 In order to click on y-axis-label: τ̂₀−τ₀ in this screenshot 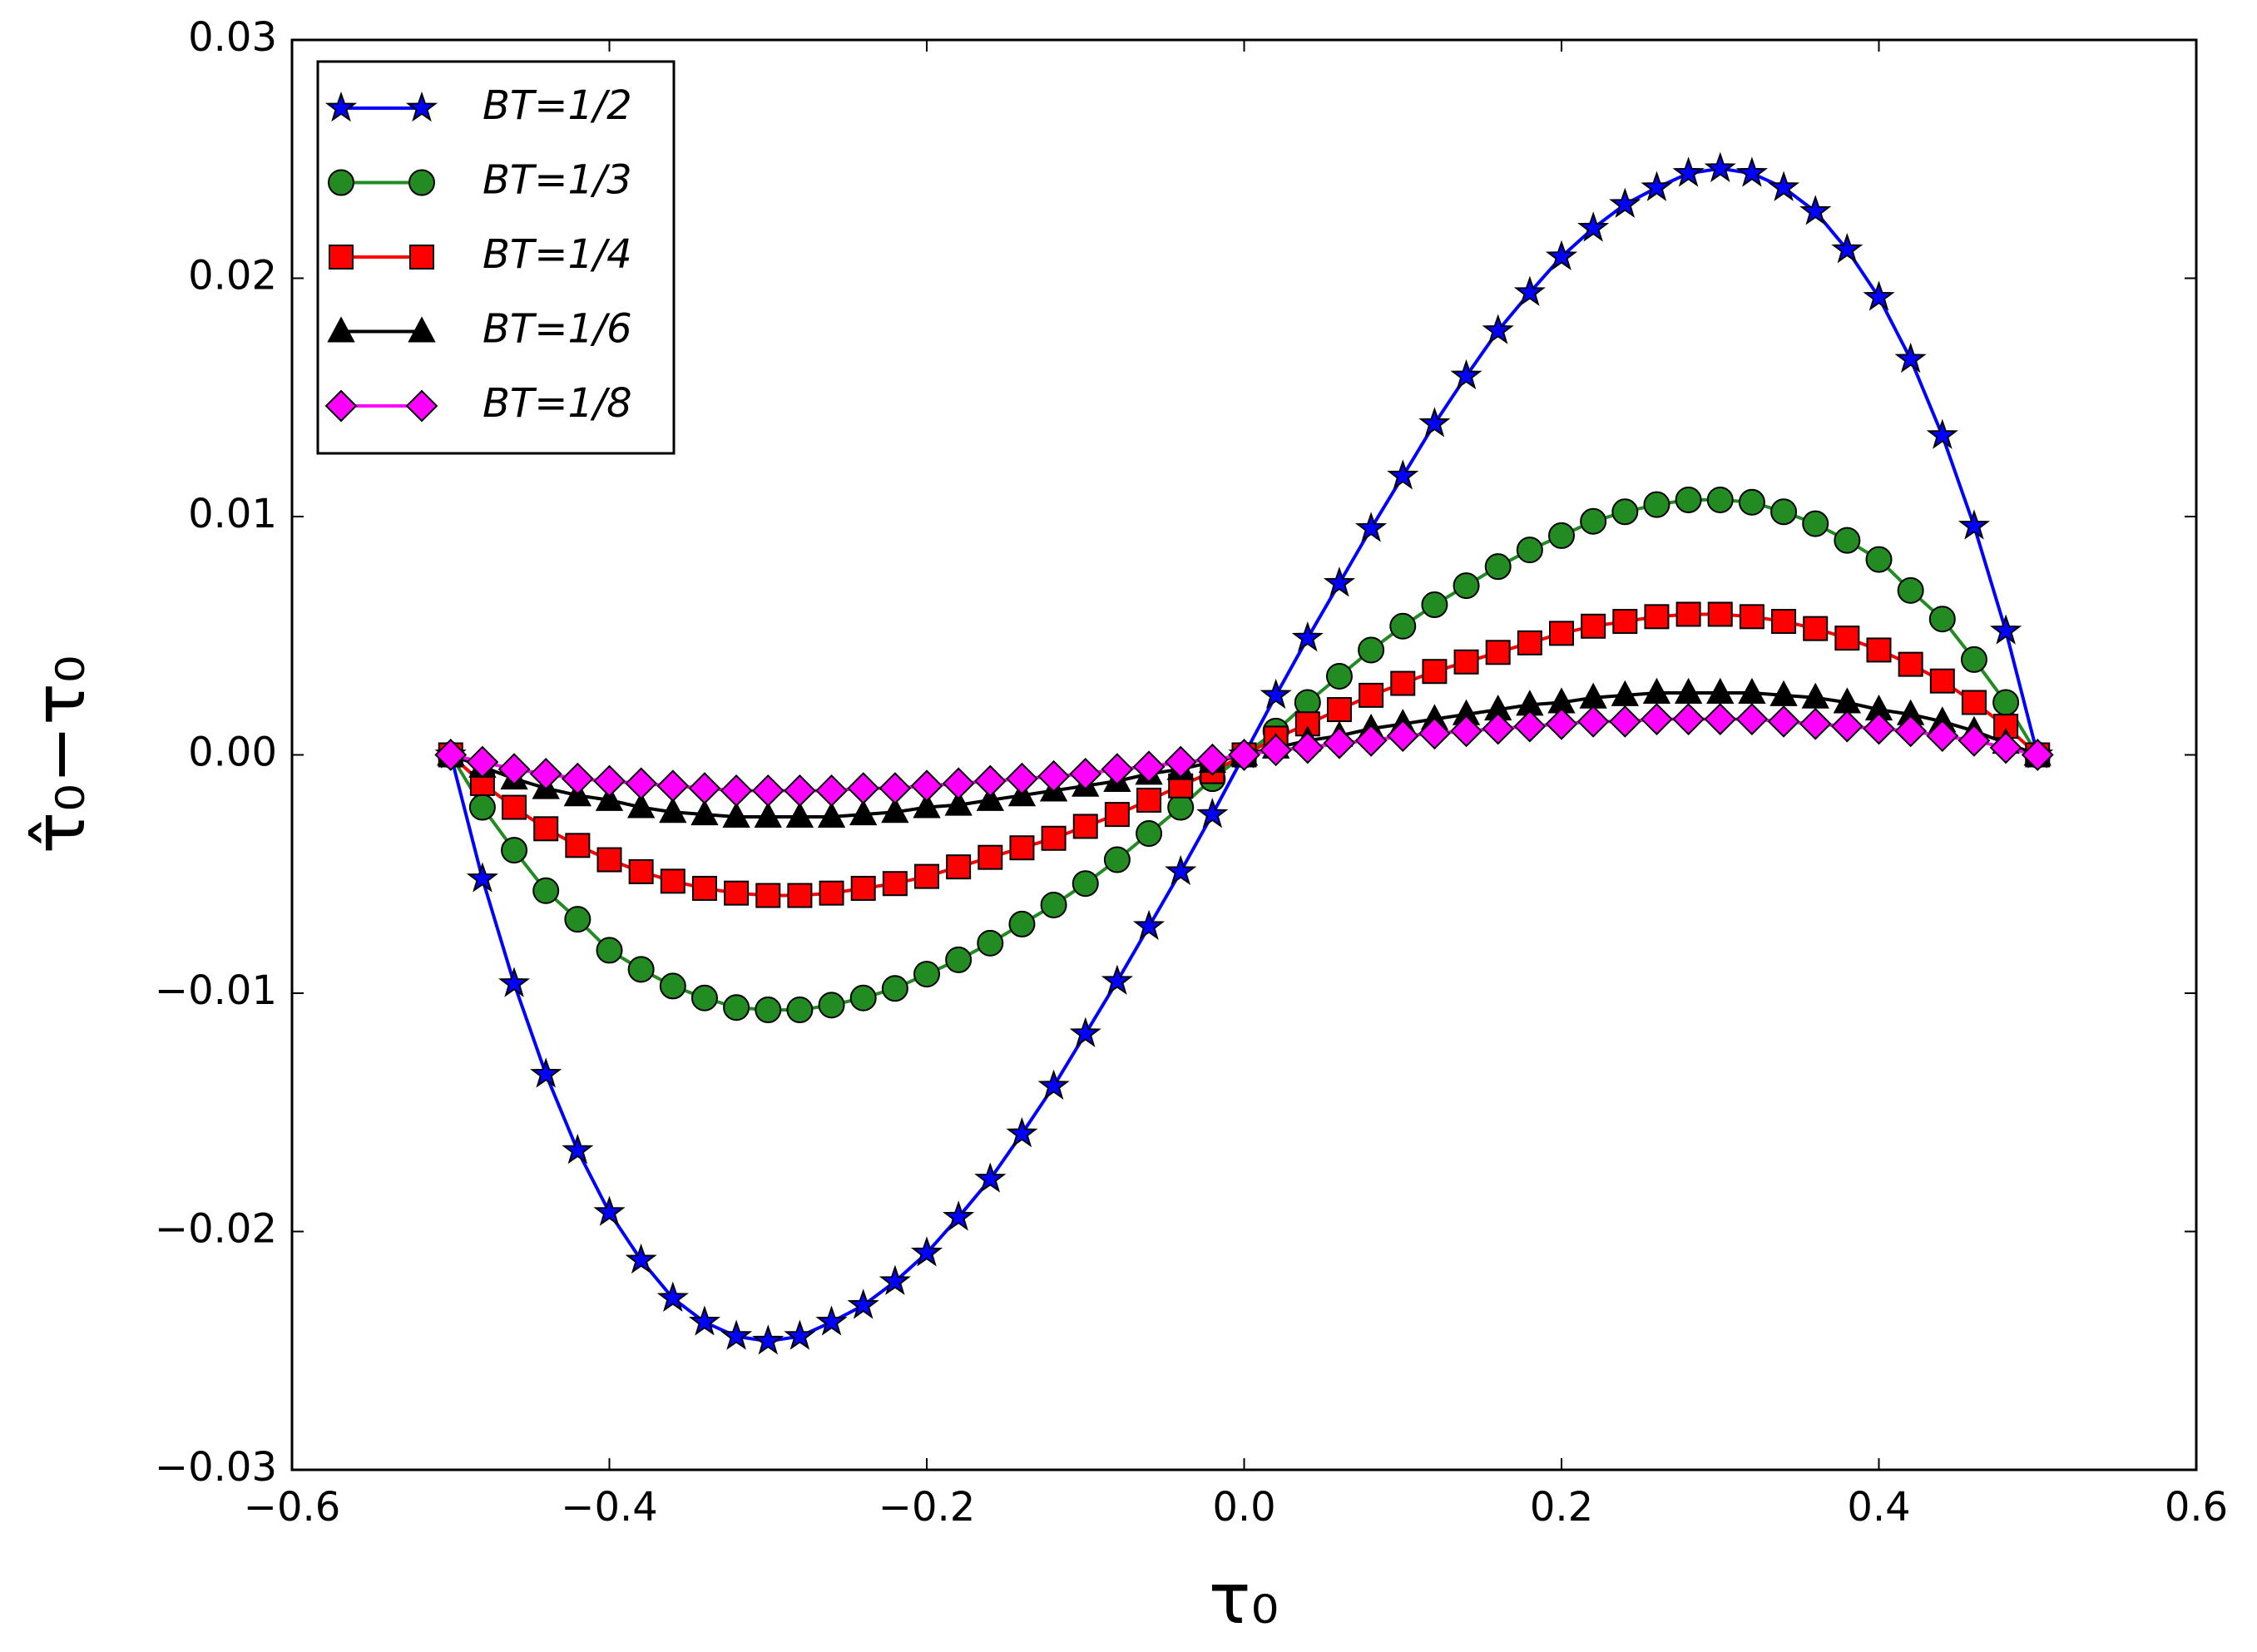, I will do `click(60, 754)`.